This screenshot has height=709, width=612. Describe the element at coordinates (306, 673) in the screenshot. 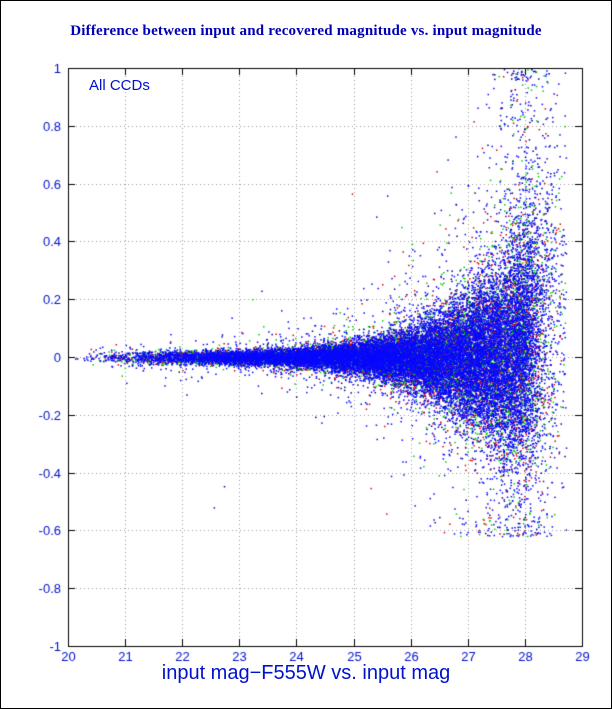

I see `x-axis-label: input mag−F555W vs. input mag` at that location.